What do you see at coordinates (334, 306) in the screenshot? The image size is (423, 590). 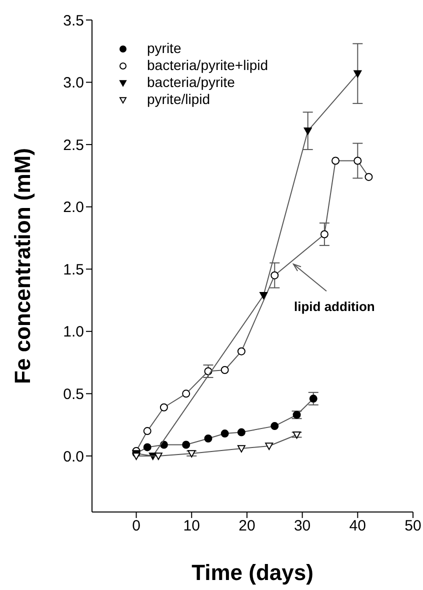 I see `annotation: lipid addition` at bounding box center [334, 306].